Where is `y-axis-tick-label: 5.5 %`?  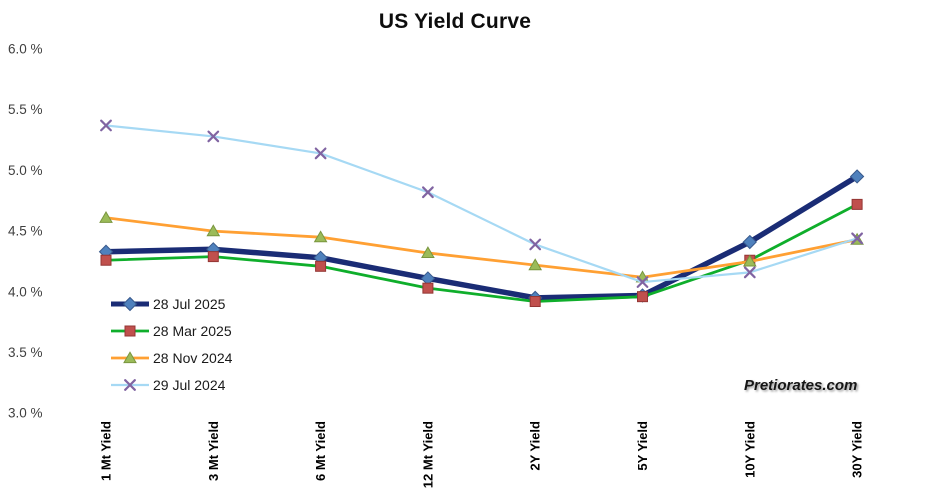
y-axis-tick-label: 5.5 % is located at coordinates (25, 109).